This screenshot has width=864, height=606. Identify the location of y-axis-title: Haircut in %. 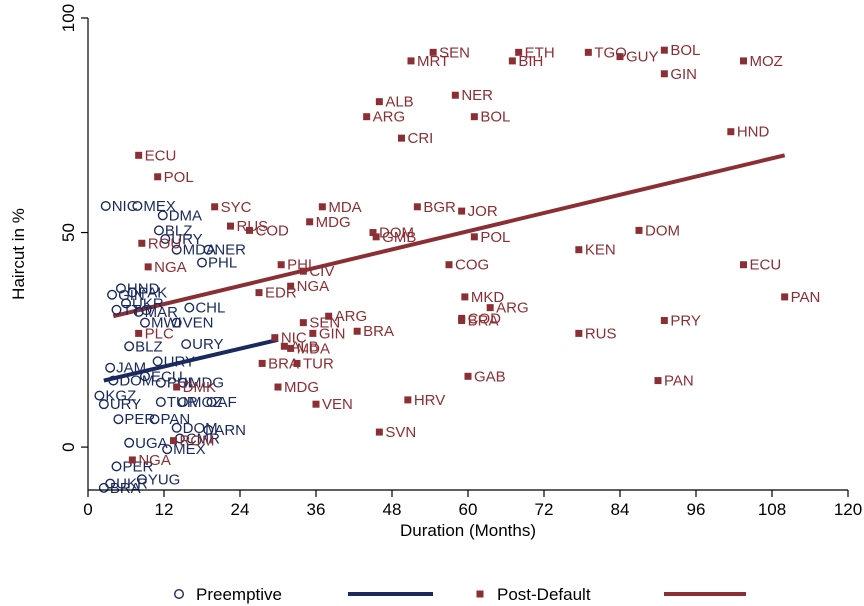
(18, 254).